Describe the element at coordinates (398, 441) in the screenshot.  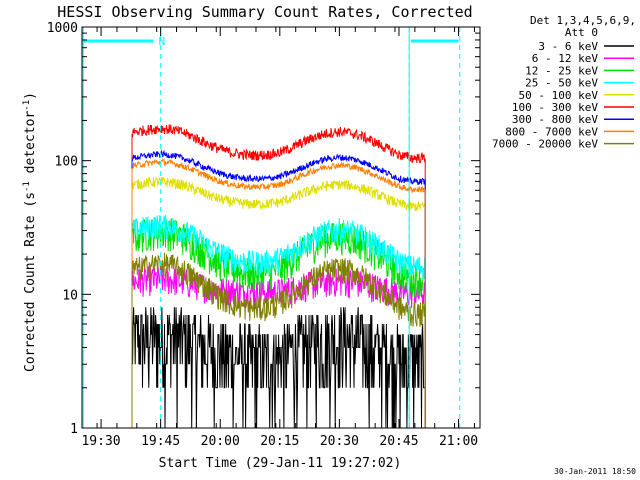
I see `x-tick-label-5: 20:45` at that location.